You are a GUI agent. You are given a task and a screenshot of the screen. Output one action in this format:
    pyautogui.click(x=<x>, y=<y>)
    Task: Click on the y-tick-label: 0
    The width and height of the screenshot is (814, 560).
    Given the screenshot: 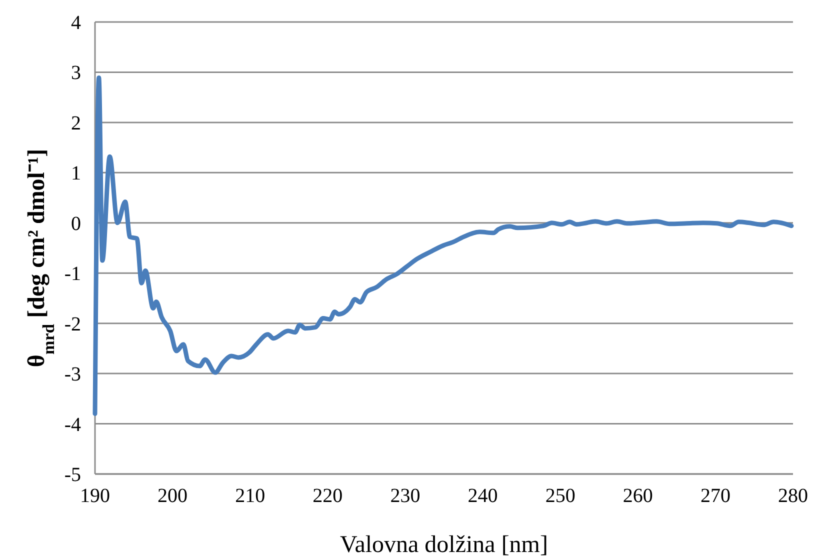 What is the action you would take?
    pyautogui.click(x=76, y=223)
    